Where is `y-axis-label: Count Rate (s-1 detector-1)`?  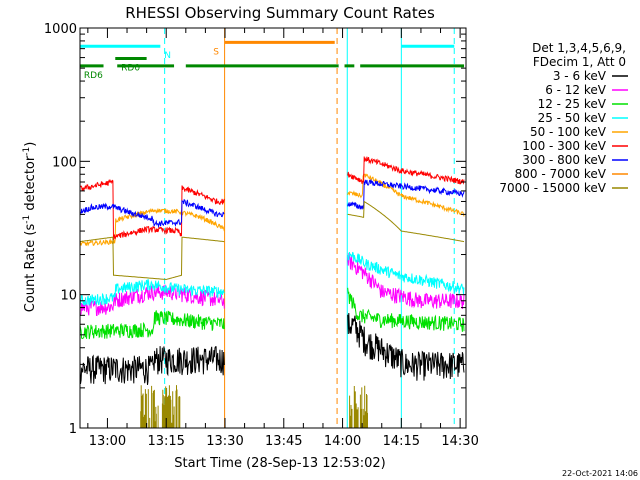 y-axis-label: Count Rate (s-1 detector-1) is located at coordinates (30, 227).